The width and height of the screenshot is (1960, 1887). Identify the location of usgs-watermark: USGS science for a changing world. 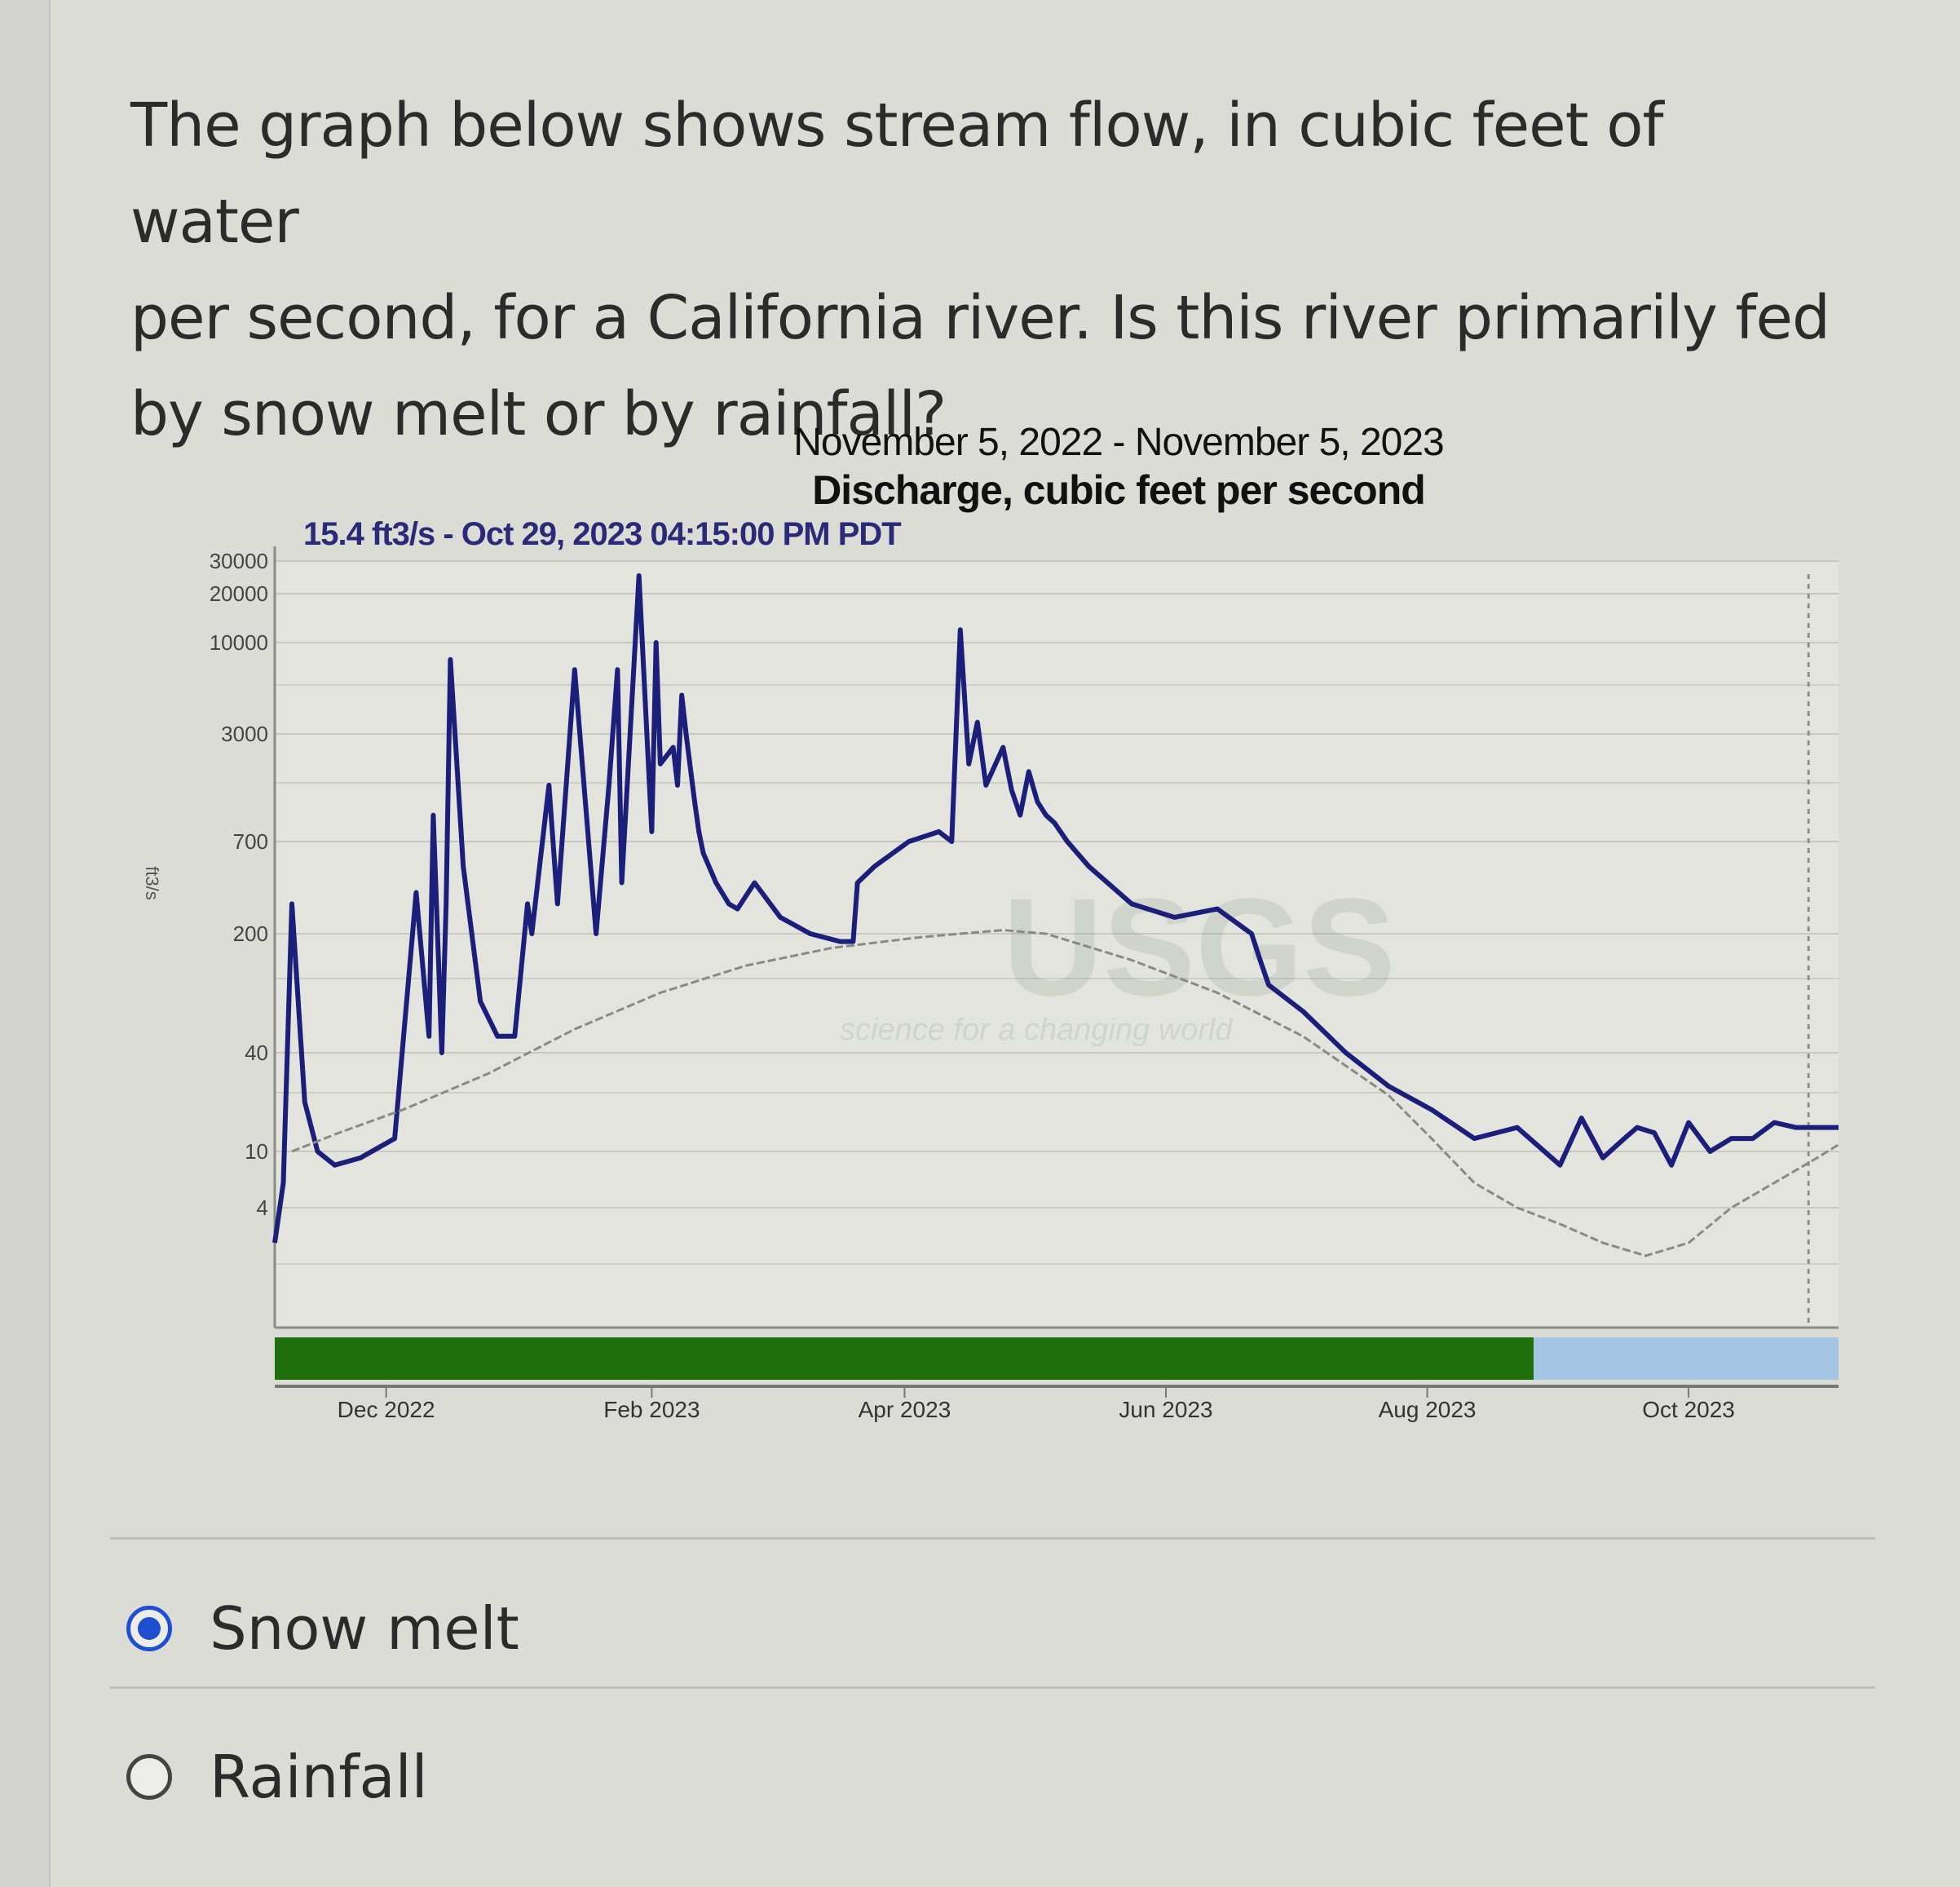
(1118, 958).